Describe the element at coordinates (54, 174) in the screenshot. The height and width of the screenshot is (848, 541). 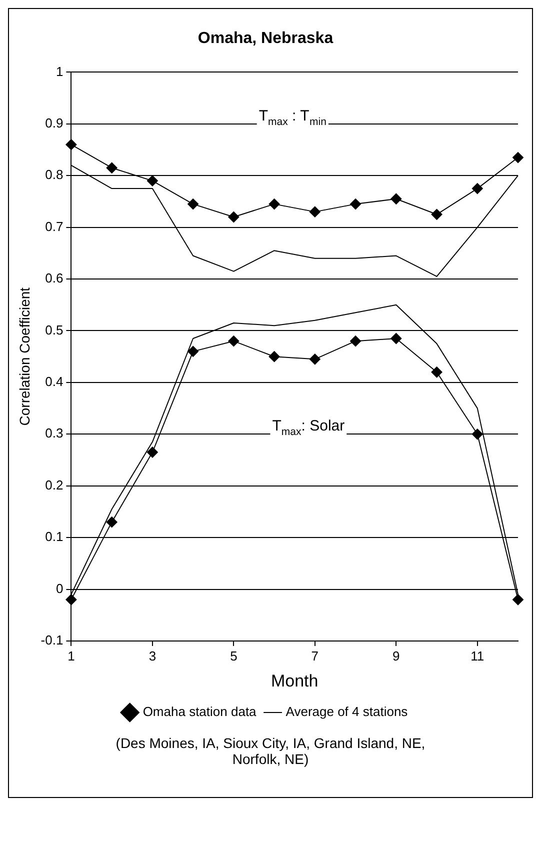
I see `y-tick-label: 0.8` at that location.